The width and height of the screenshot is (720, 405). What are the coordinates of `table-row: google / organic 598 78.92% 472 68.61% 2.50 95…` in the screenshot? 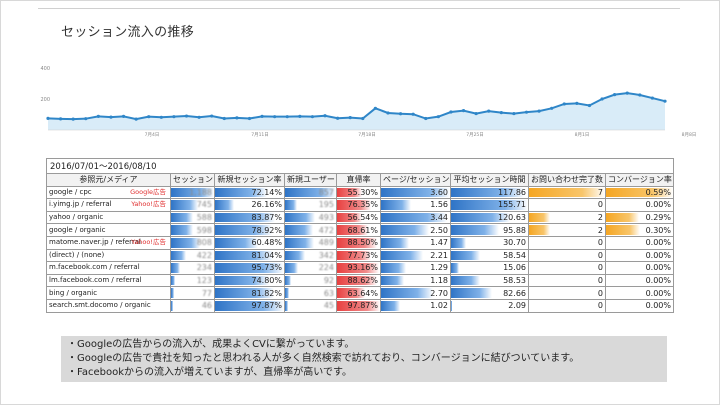 It's located at (360, 230).